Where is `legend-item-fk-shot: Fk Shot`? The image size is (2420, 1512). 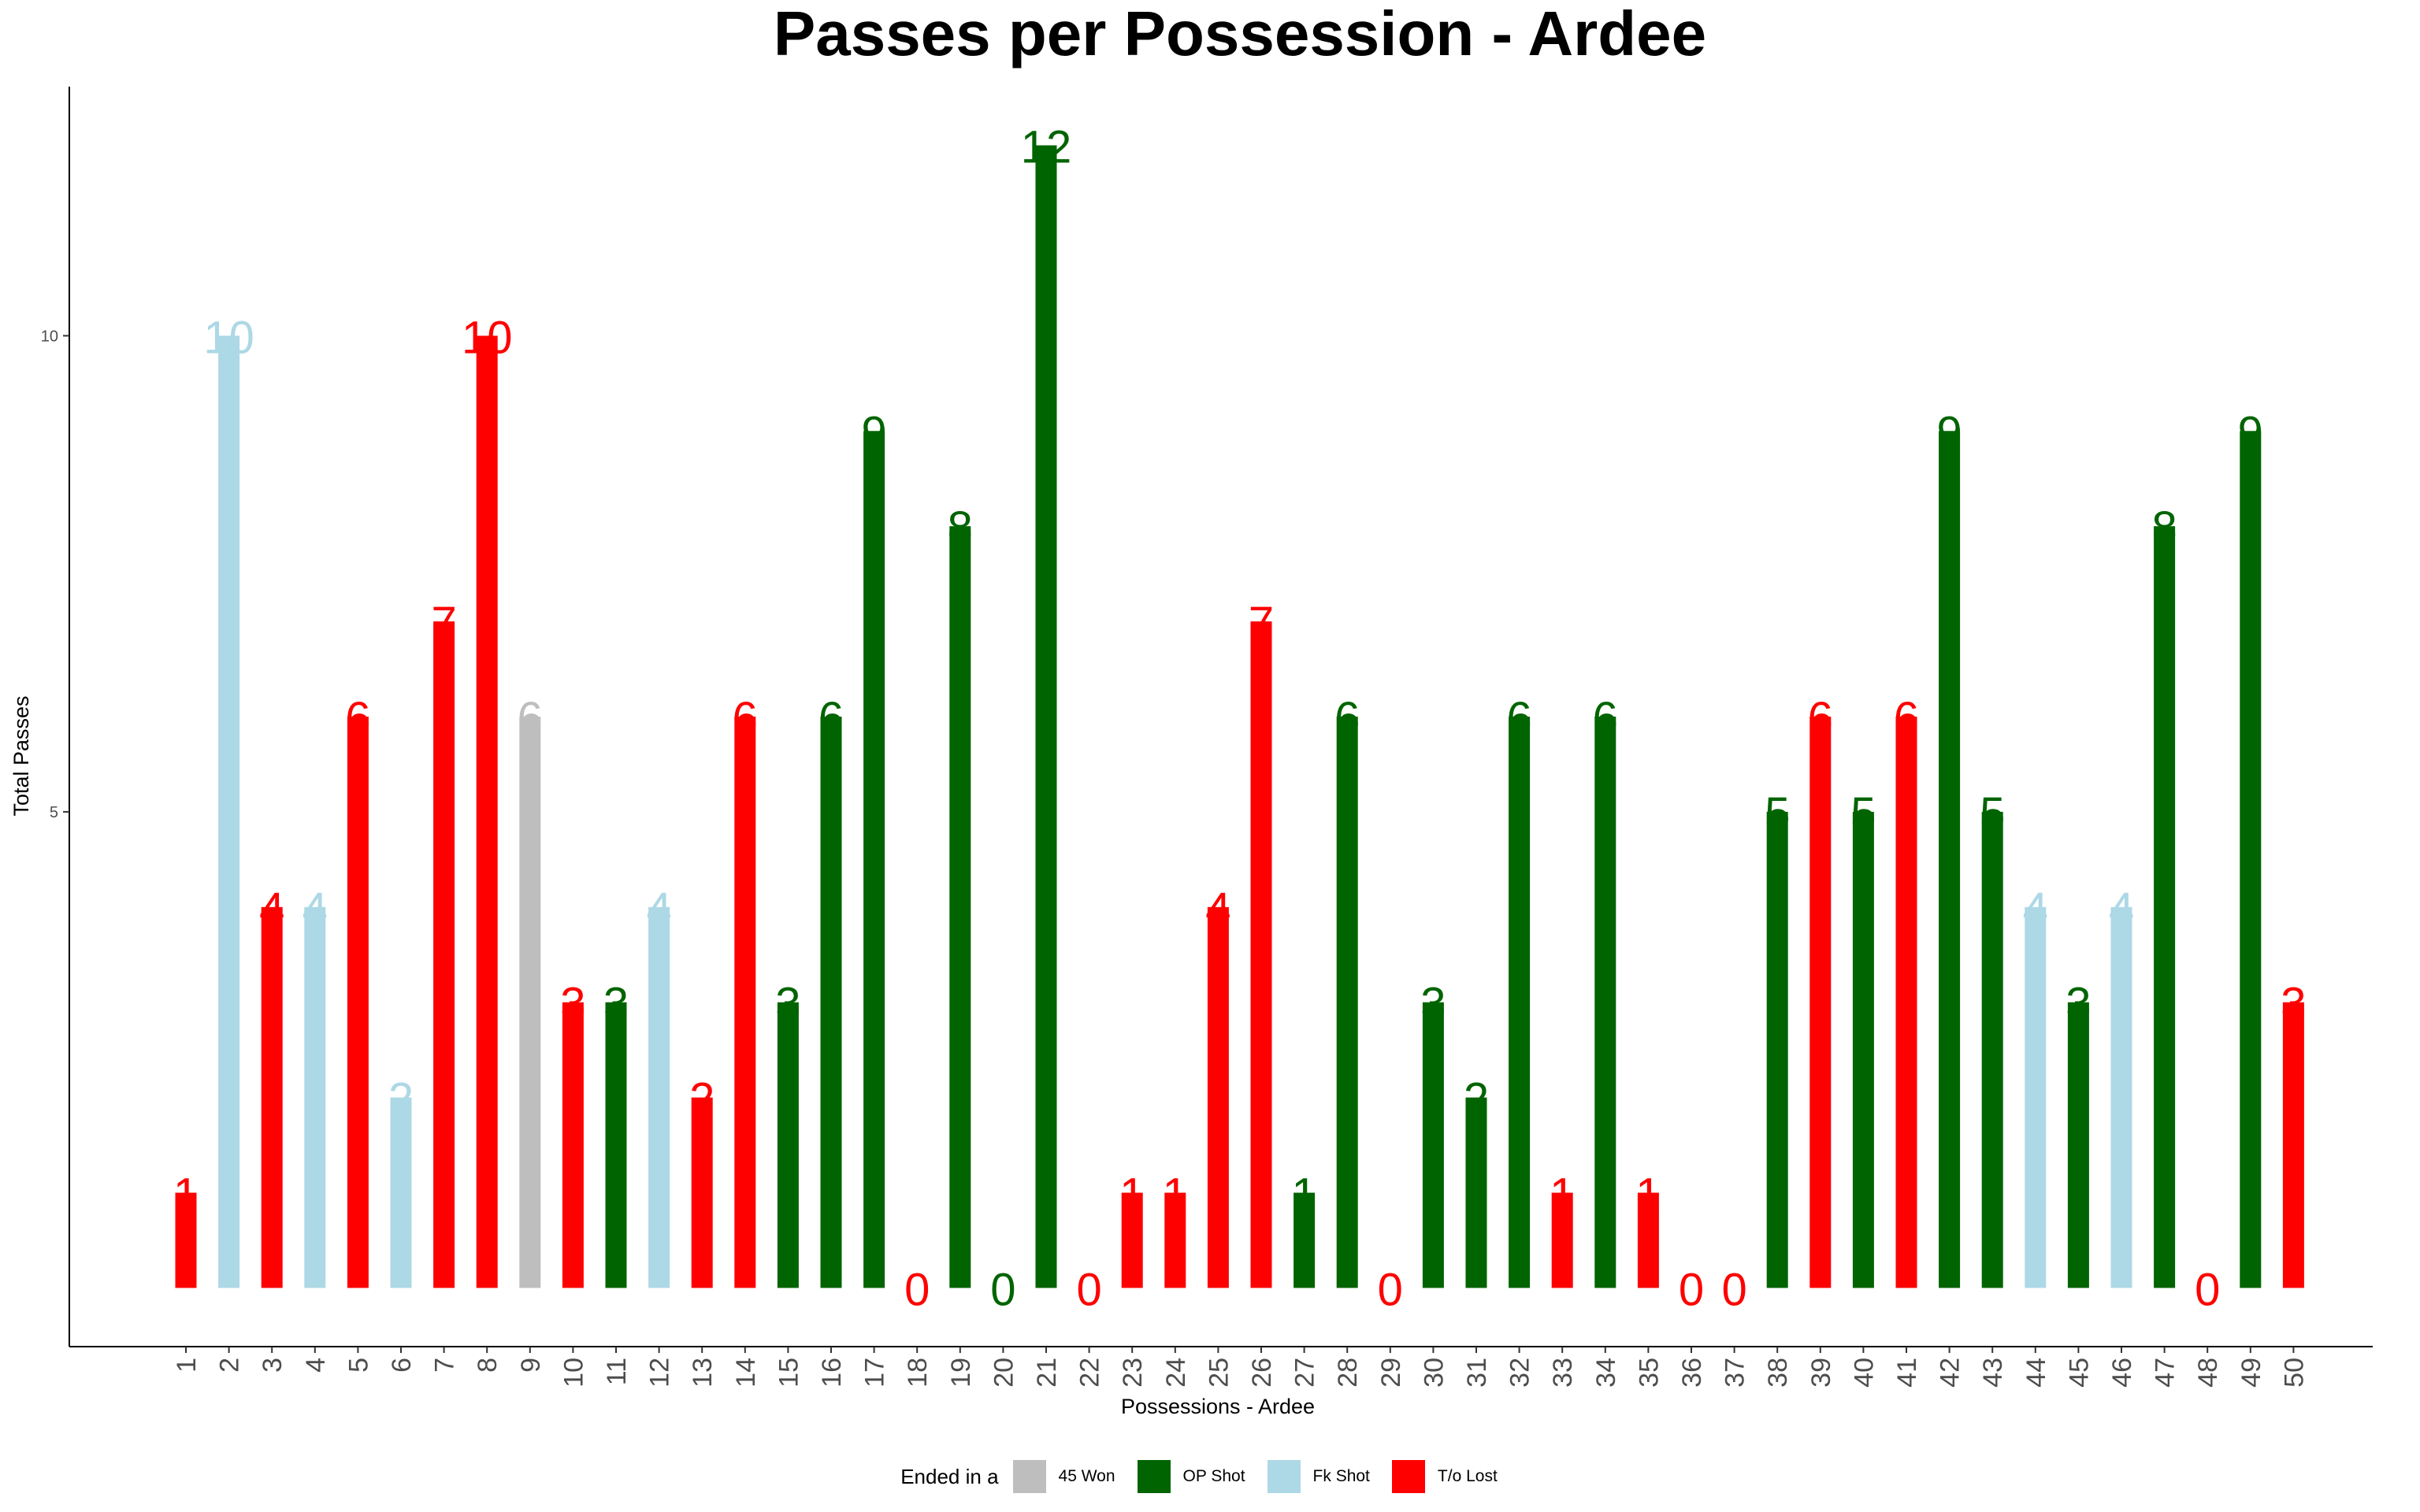 legend-item-fk-shot: Fk Shot is located at coordinates (1318, 1476).